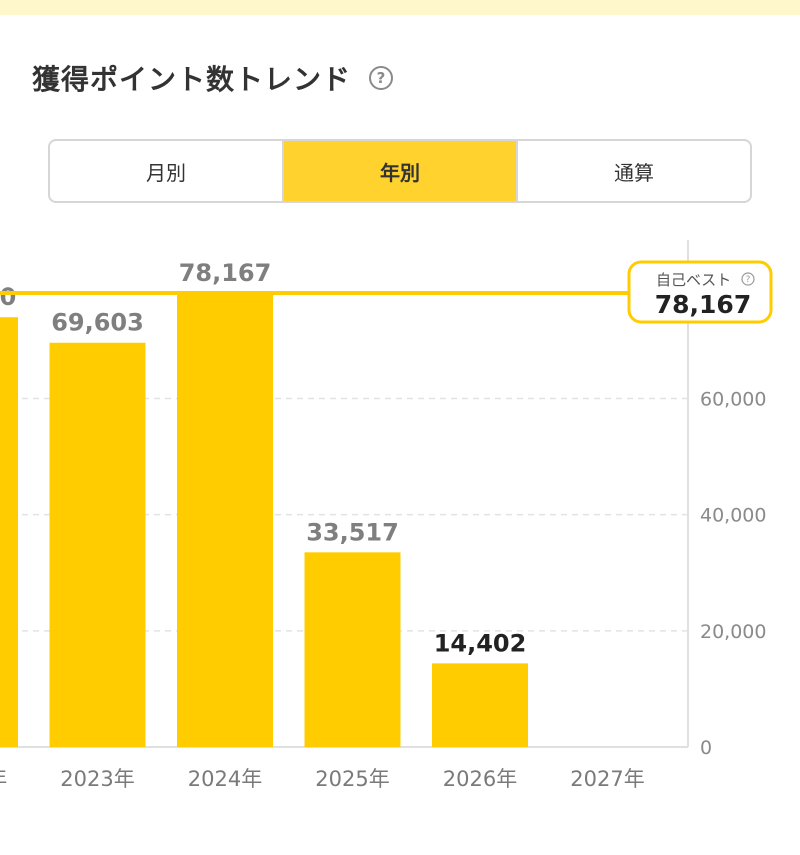 The height and width of the screenshot is (855, 800). What do you see at coordinates (733, 400) in the screenshot?
I see `y-tick-label: 60,000` at bounding box center [733, 400].